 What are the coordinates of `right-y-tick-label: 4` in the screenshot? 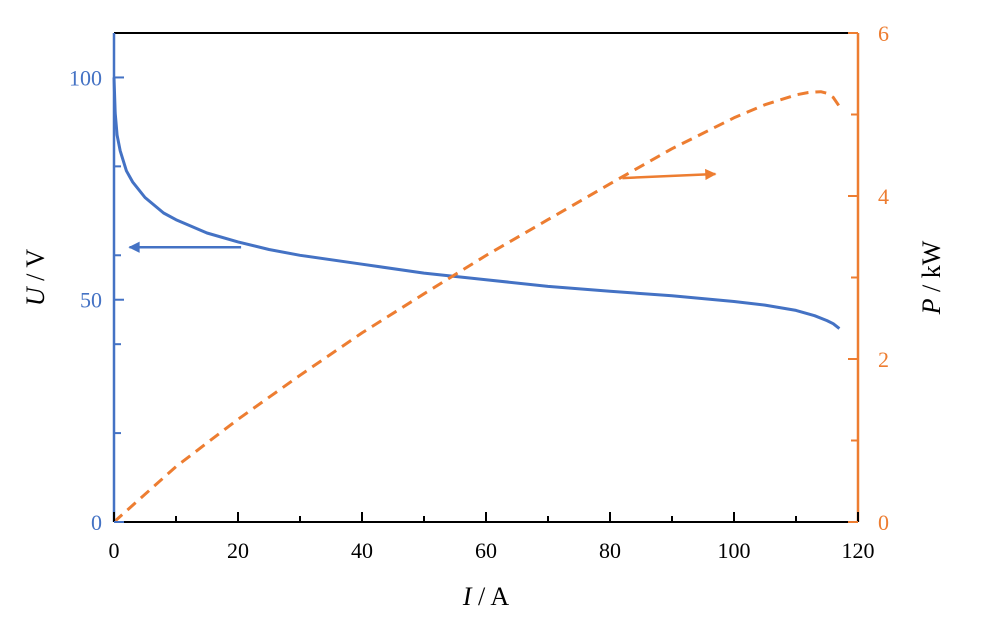 It's located at (883, 196).